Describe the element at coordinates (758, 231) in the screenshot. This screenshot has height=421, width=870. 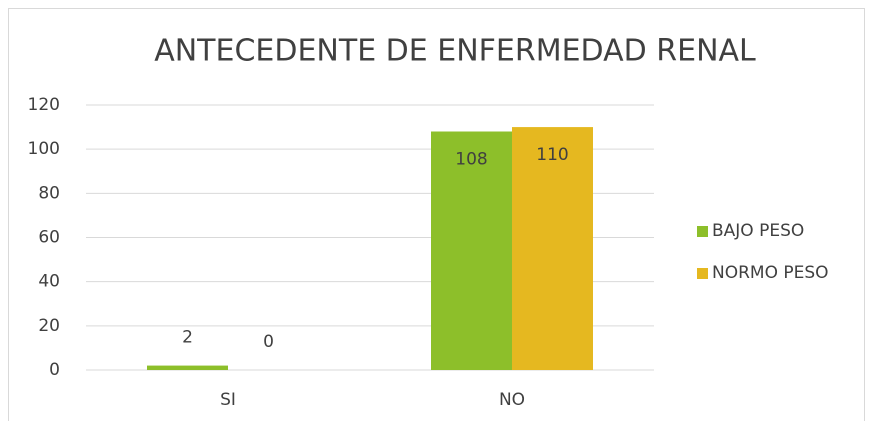
I see `legend-label: BAJO PESO` at that location.